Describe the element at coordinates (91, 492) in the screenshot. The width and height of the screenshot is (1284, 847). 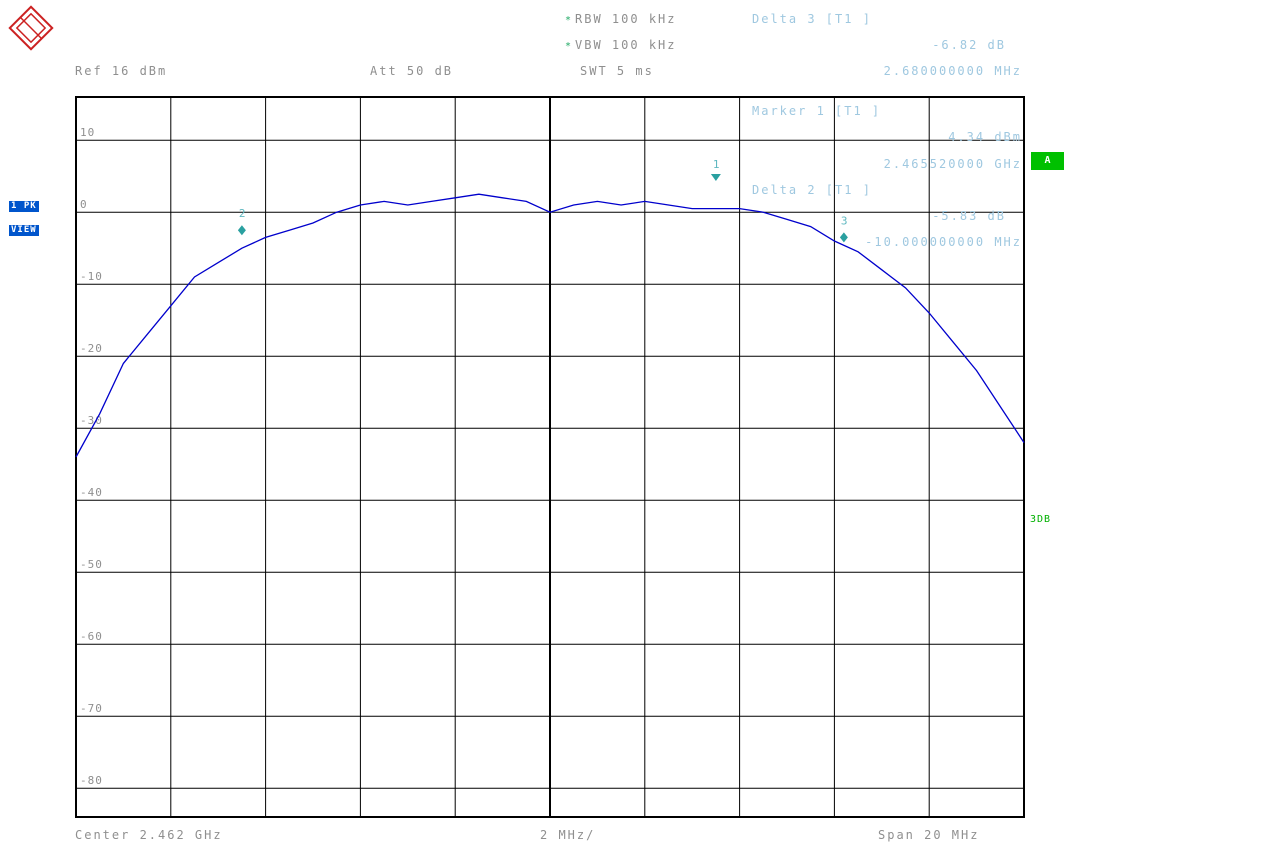
I see `y-tick-label: -40` at that location.